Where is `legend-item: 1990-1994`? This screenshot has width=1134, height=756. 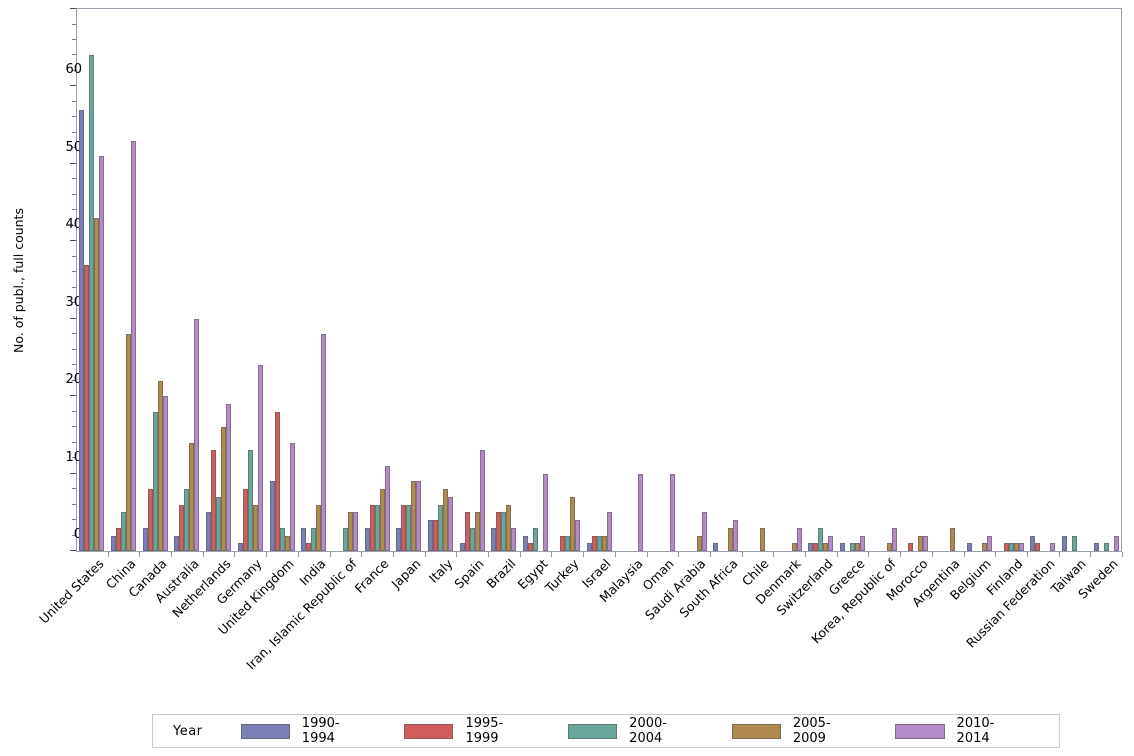 legend-item: 1990-1994 is located at coordinates (303, 731).